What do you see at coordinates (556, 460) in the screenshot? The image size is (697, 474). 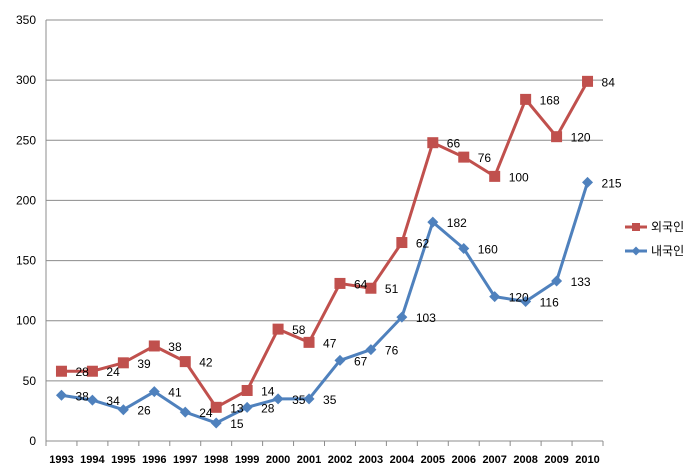 I see `x-tick-label: 2009` at bounding box center [556, 460].